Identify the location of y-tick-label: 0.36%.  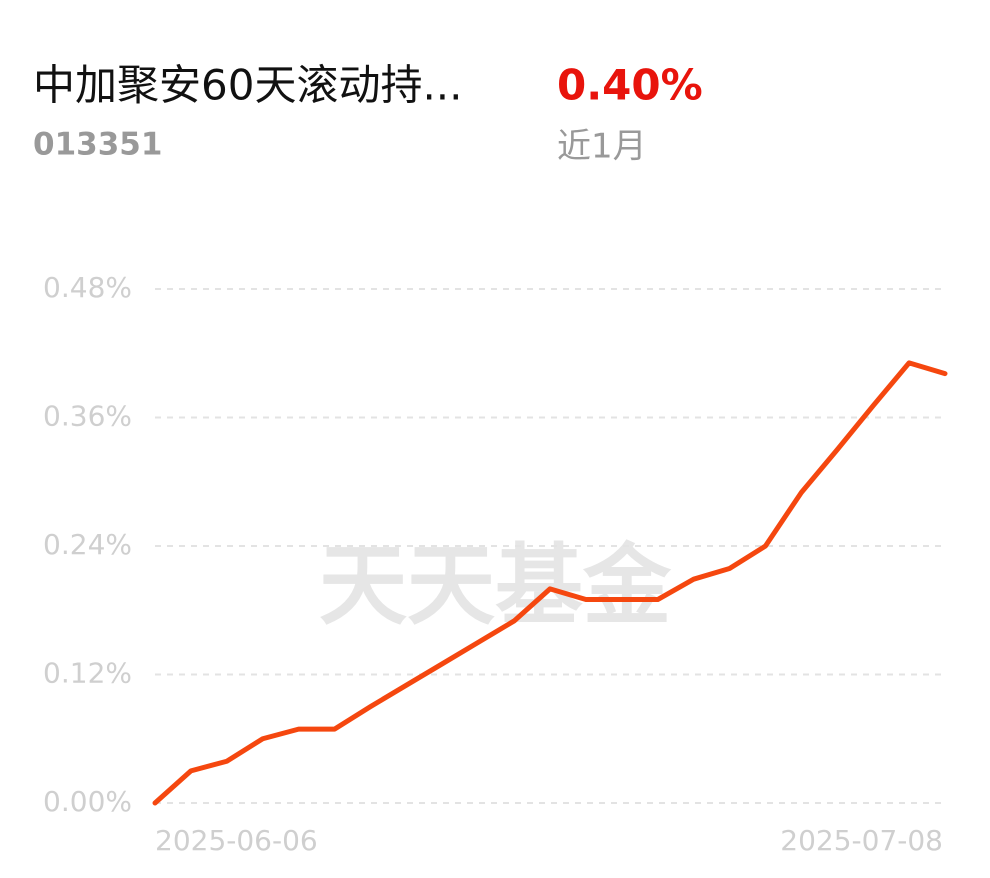
(87, 416).